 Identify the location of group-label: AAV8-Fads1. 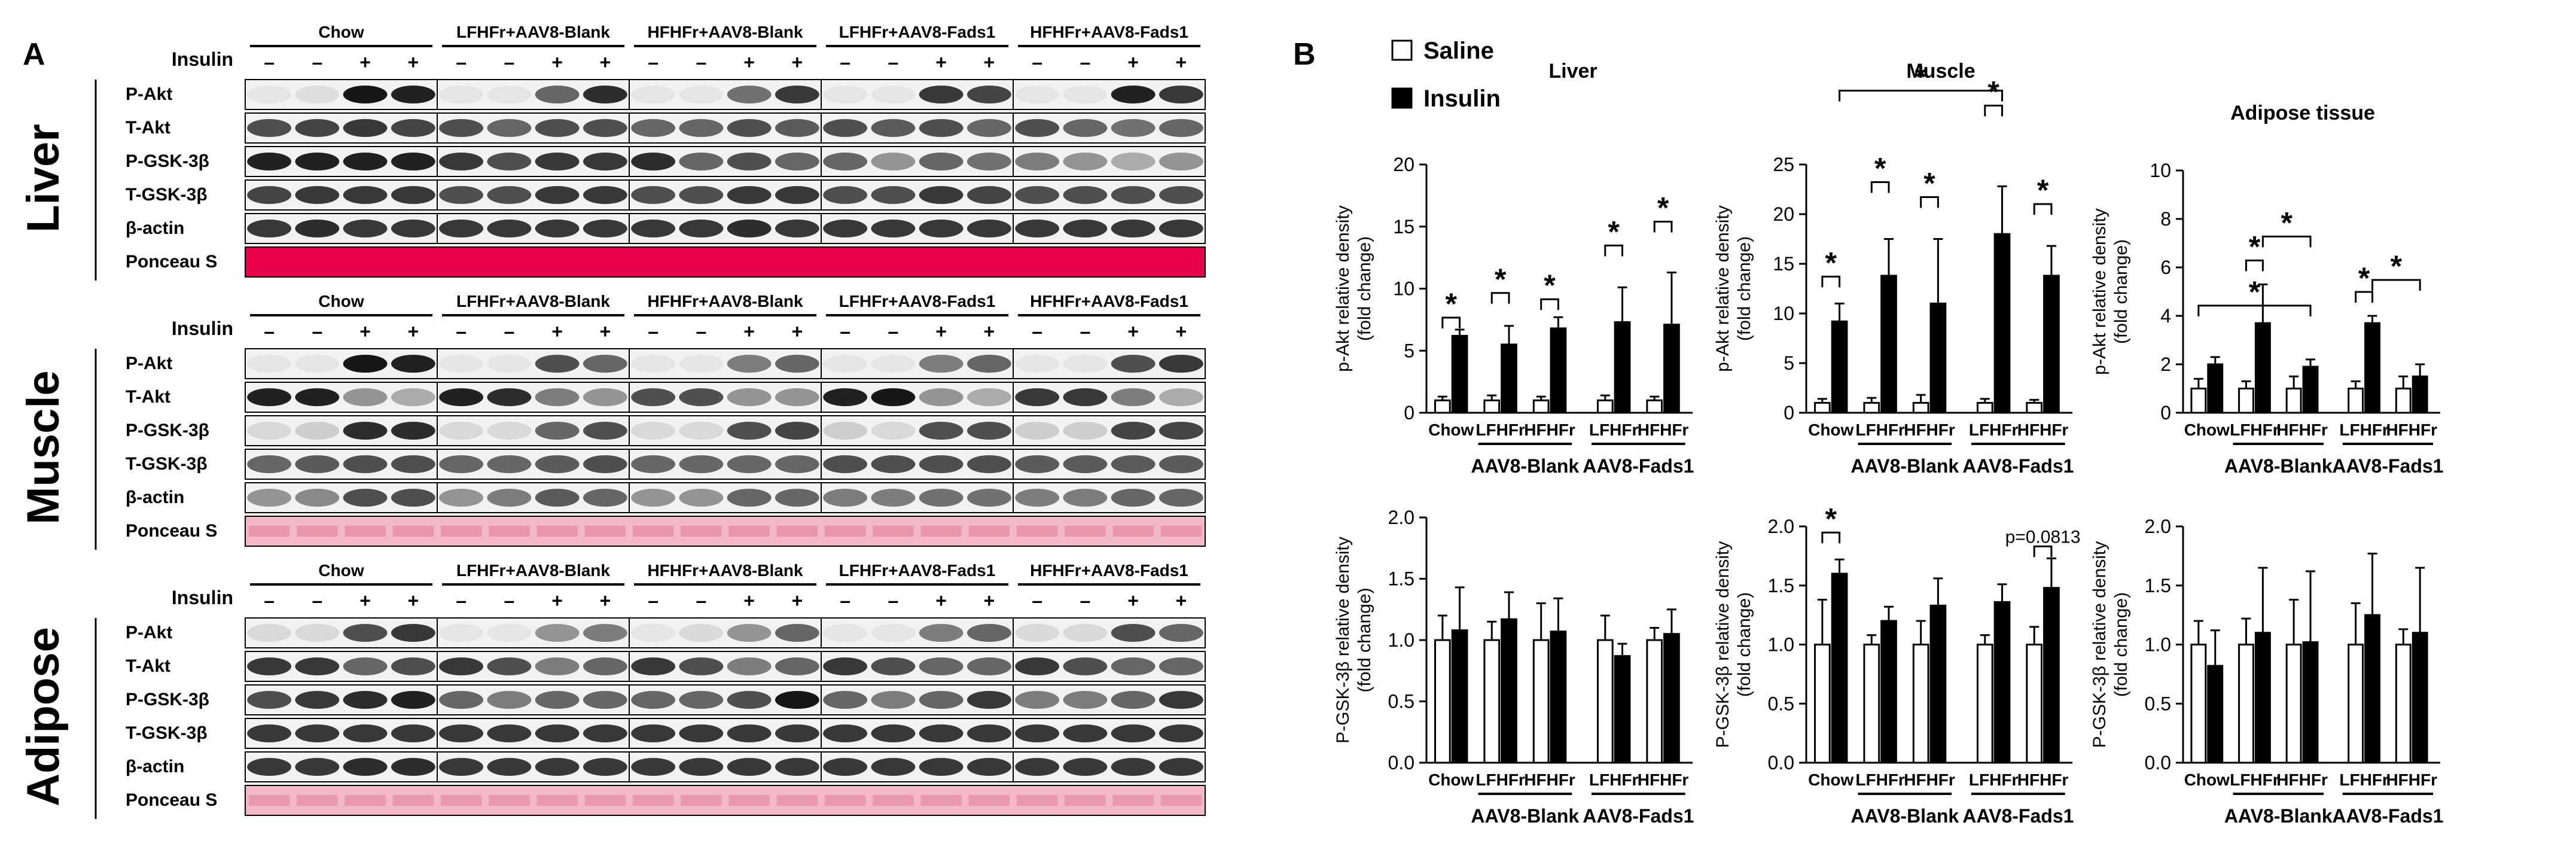
(2387, 816).